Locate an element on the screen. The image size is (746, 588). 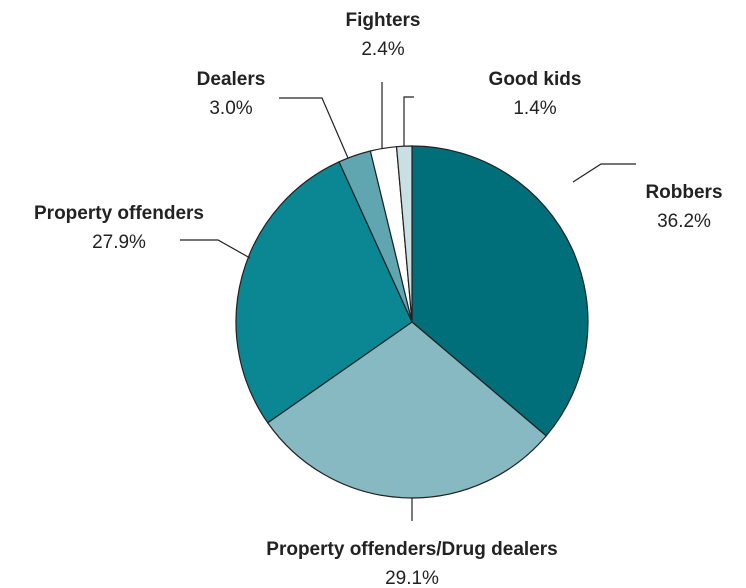
slice-label-property-offenders-drug-dealers: Property offenders/Drug dealers is located at coordinates (411, 549).